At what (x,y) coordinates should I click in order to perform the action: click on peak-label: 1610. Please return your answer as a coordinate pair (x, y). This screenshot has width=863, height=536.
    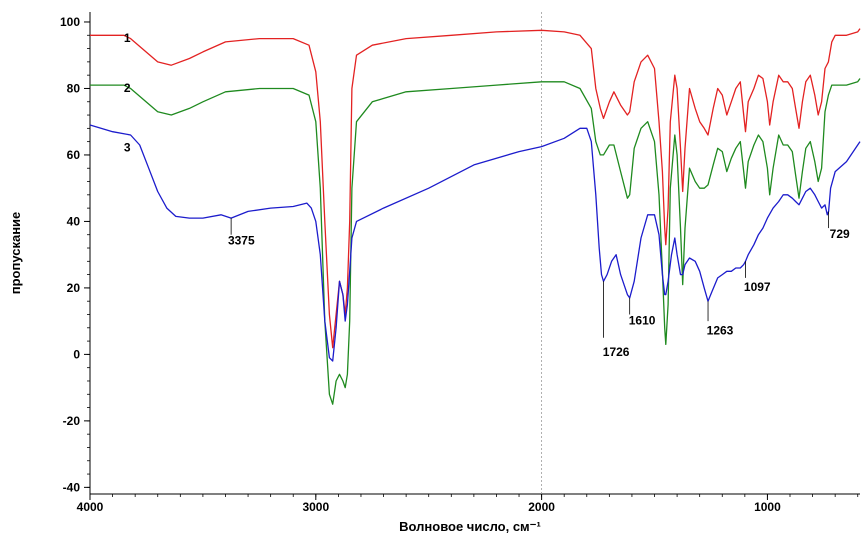
    Looking at the image, I should click on (642, 320).